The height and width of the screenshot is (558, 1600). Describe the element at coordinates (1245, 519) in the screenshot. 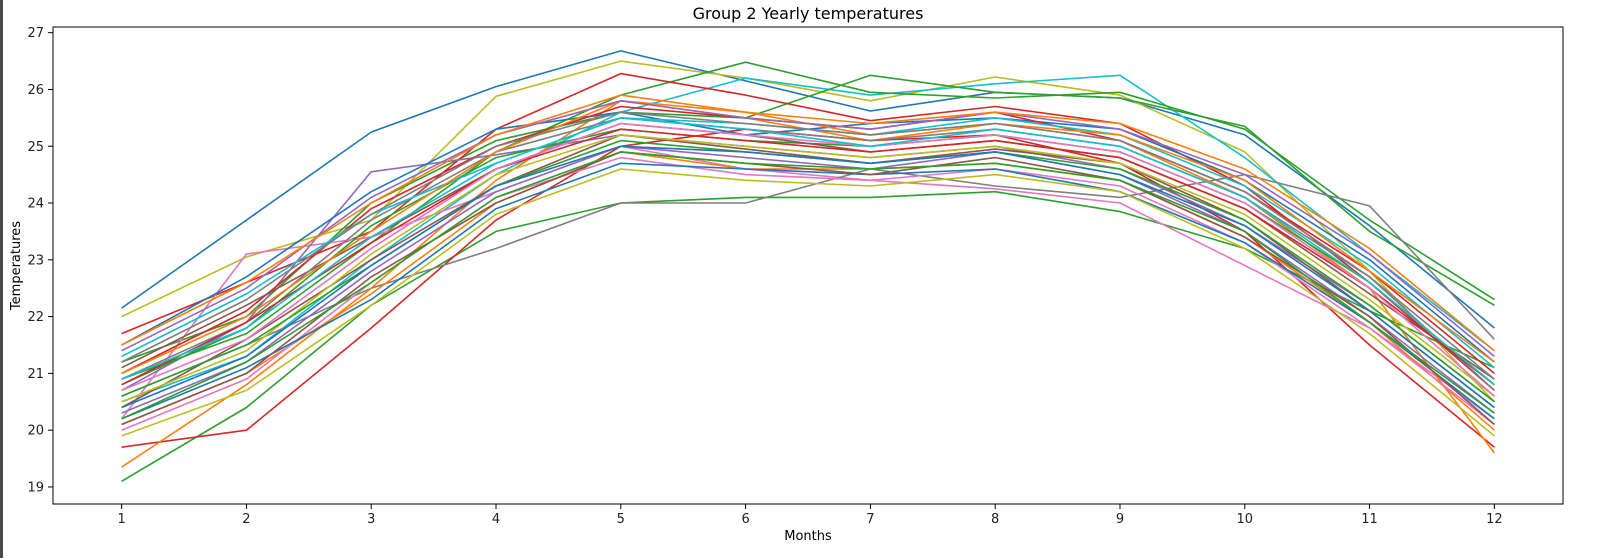

I see `x-tick-label: 10` at that location.